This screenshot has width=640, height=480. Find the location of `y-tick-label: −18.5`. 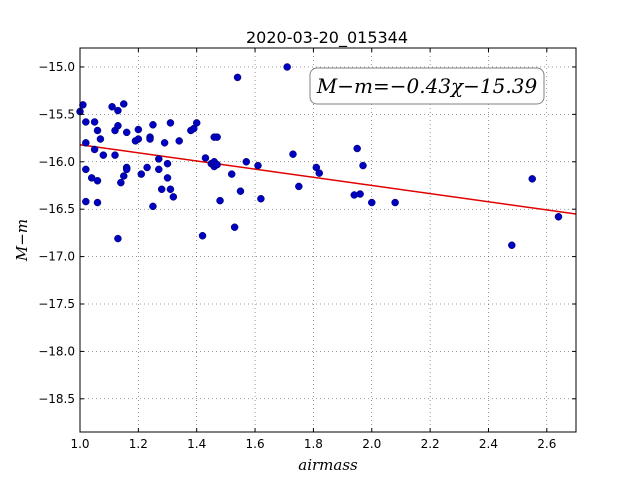

y-tick-label: −18.5 is located at coordinates (56, 399).